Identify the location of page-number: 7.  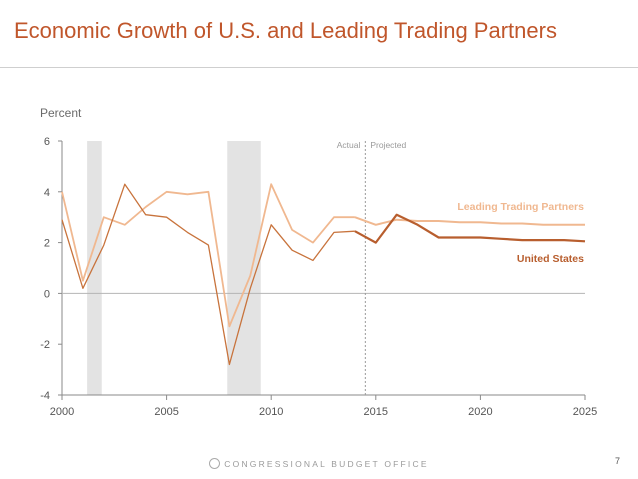
(617, 461).